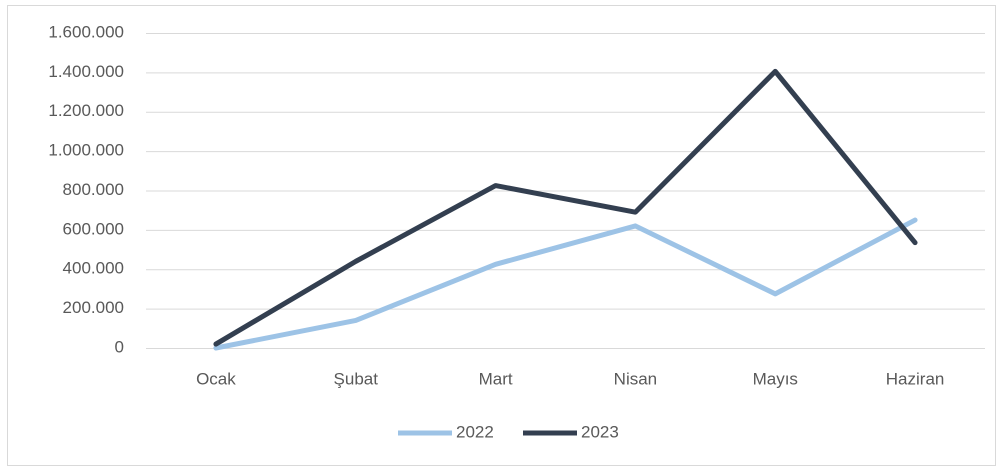  Describe the element at coordinates (93, 189) in the screenshot. I see `y-tick-label: 800.000` at that location.